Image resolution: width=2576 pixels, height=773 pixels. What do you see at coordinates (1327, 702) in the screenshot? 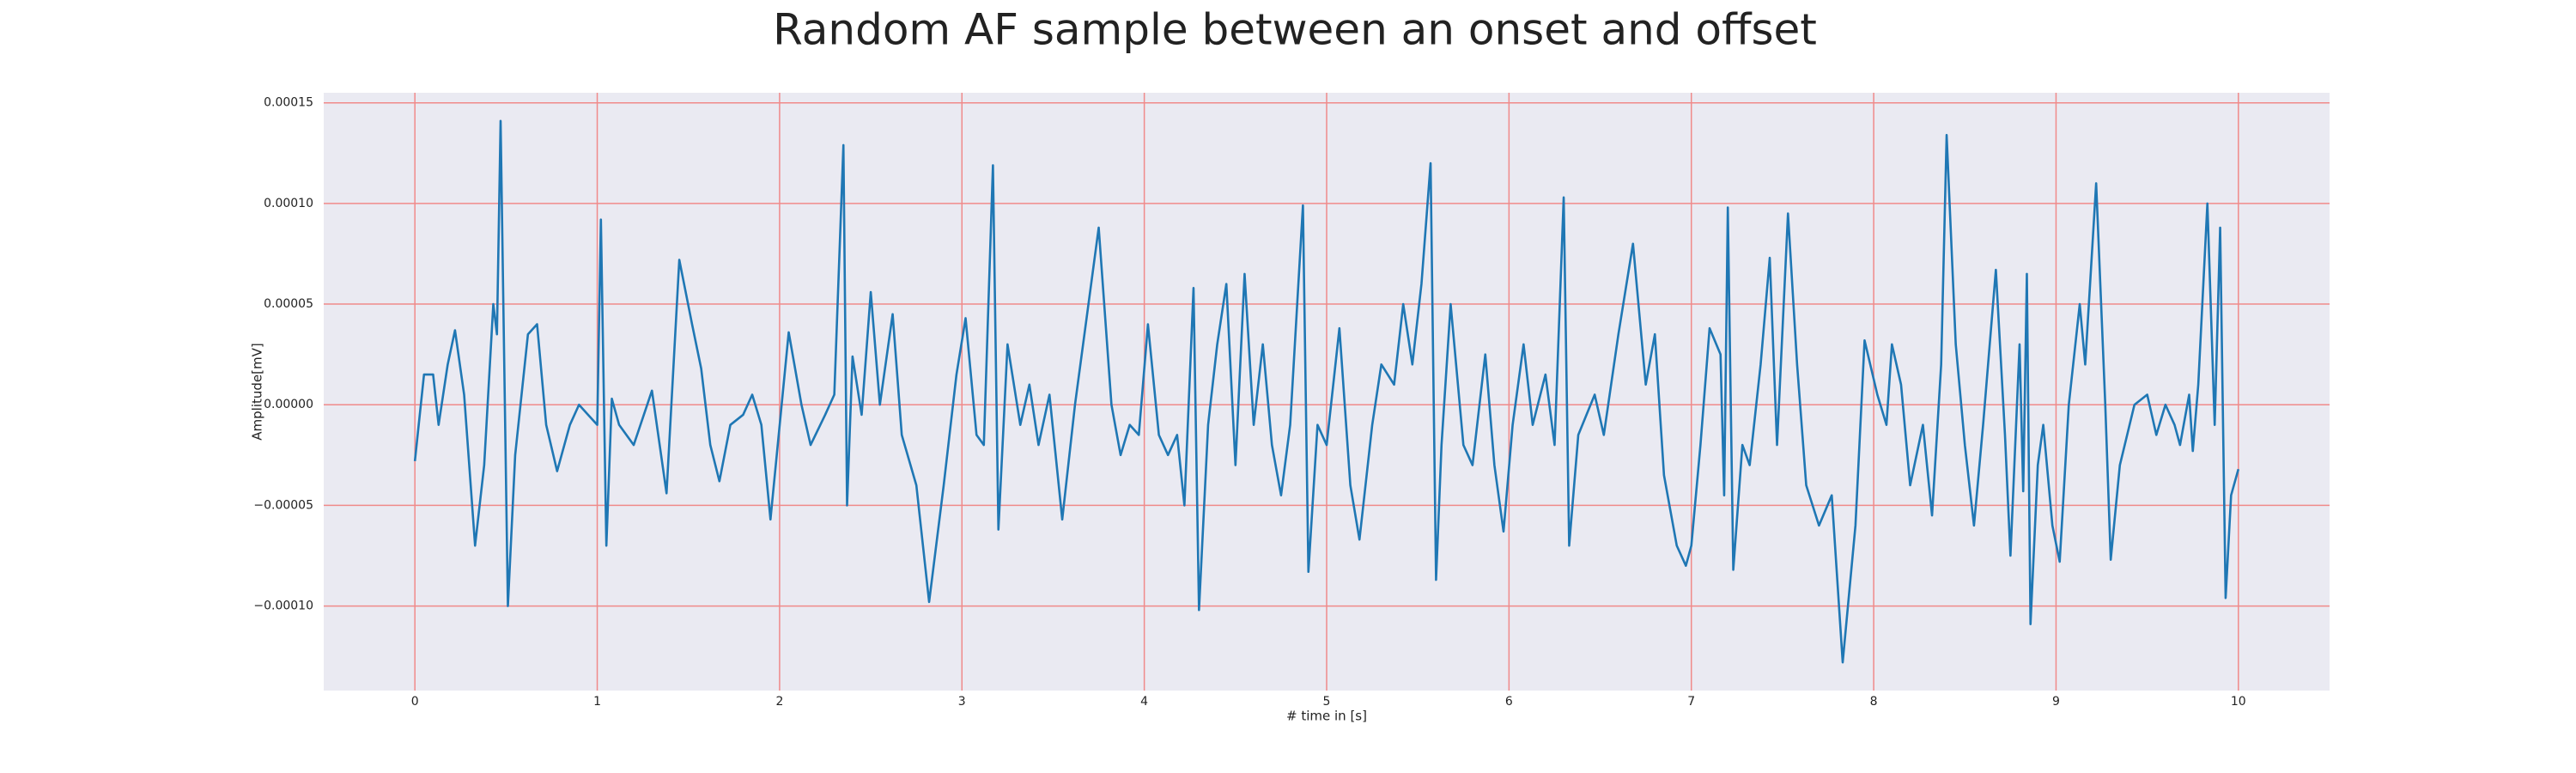
I see `x-tick-label: 5` at bounding box center [1327, 702].